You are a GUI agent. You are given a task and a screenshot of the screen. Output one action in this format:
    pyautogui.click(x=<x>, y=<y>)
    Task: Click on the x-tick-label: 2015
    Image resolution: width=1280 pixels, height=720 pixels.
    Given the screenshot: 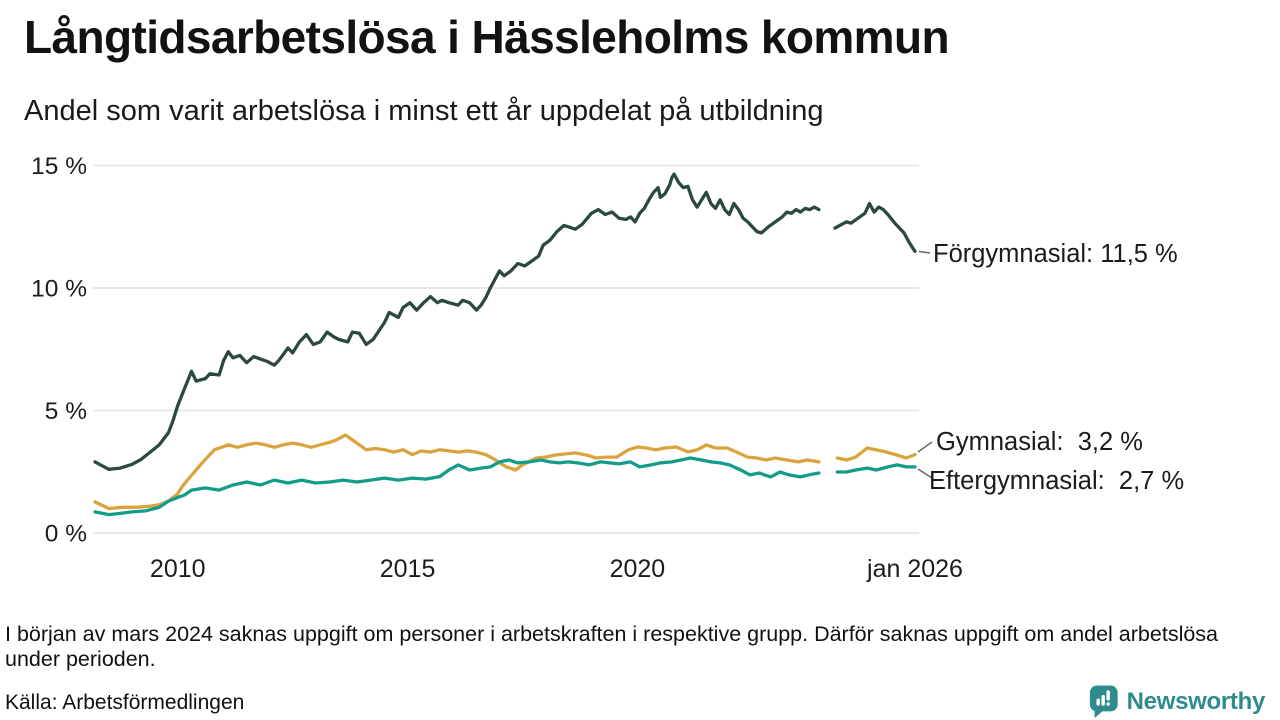 What is the action you would take?
    pyautogui.click(x=408, y=569)
    